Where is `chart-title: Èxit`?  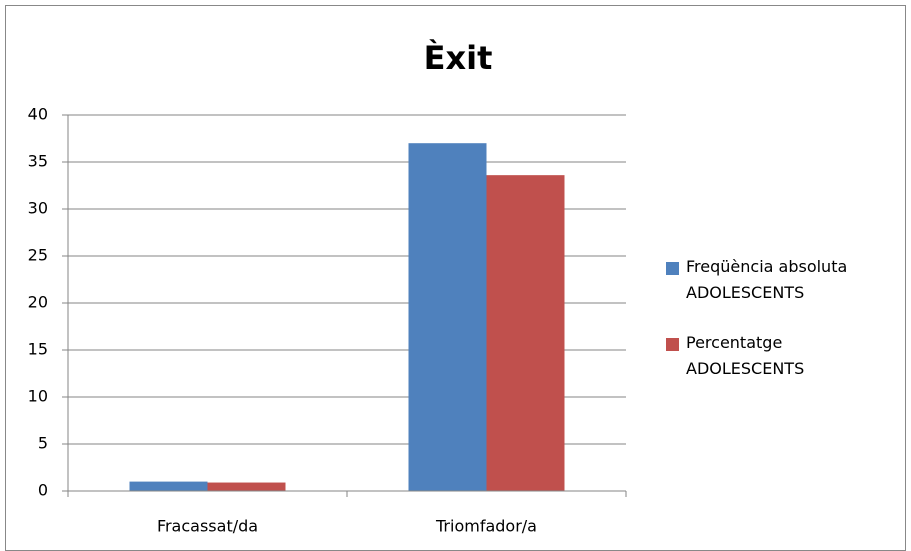
chart-title: Èxit is located at coordinates (458, 58).